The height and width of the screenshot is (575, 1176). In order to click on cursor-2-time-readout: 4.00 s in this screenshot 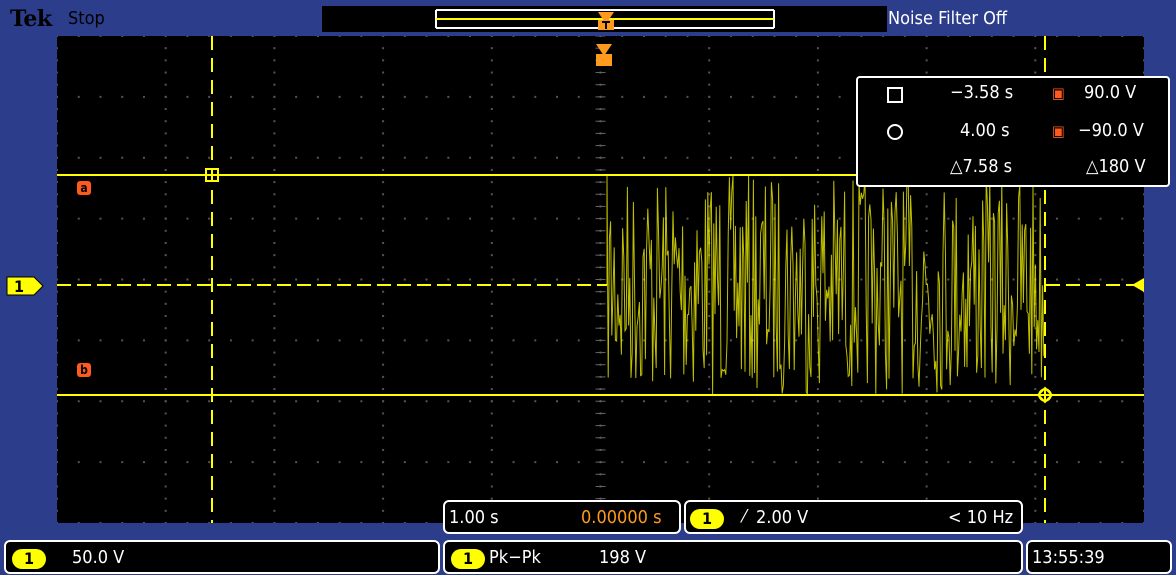, I will do `click(985, 130)`.